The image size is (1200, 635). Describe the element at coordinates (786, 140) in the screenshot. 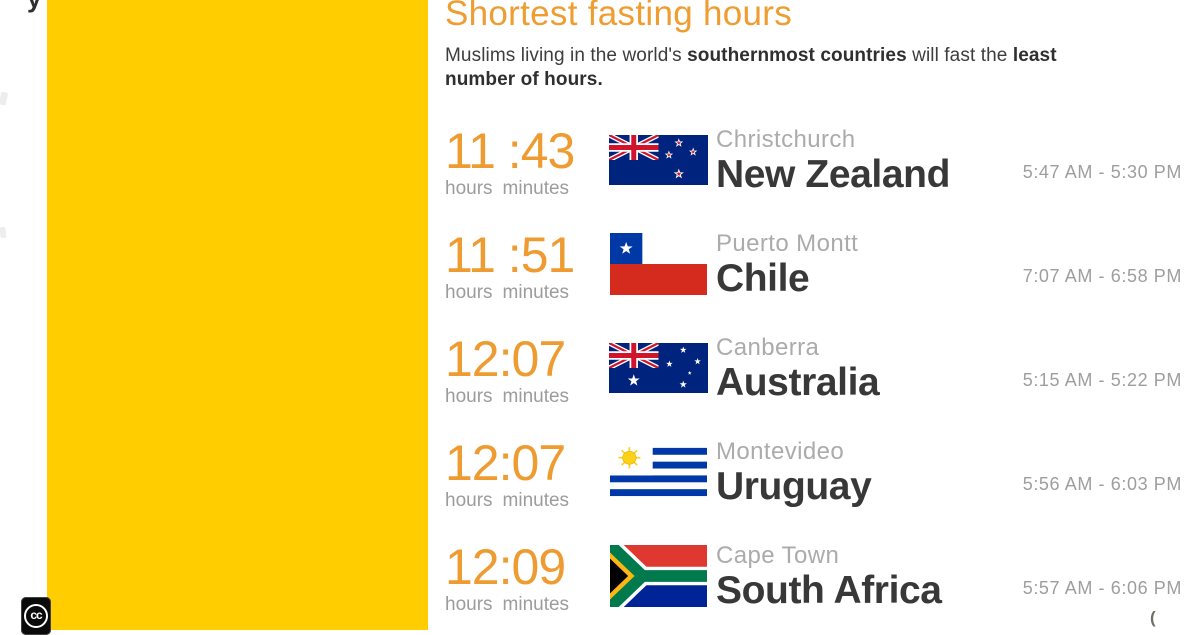

I see `city-label: Christchurch` at that location.